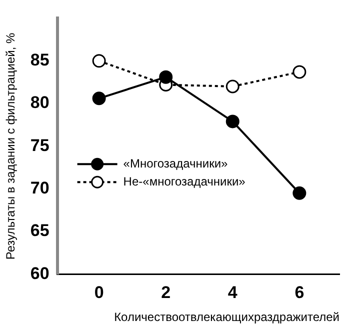  Describe the element at coordinates (40, 230) in the screenshot. I see `y-tick-label: 65` at that location.